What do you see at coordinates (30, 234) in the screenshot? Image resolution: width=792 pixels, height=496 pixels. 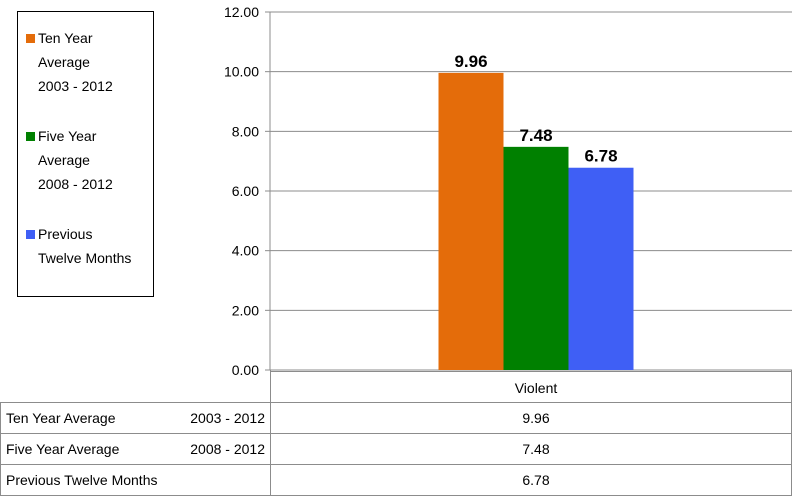 I see `legend-swatch-previous-twelve` at bounding box center [30, 234].